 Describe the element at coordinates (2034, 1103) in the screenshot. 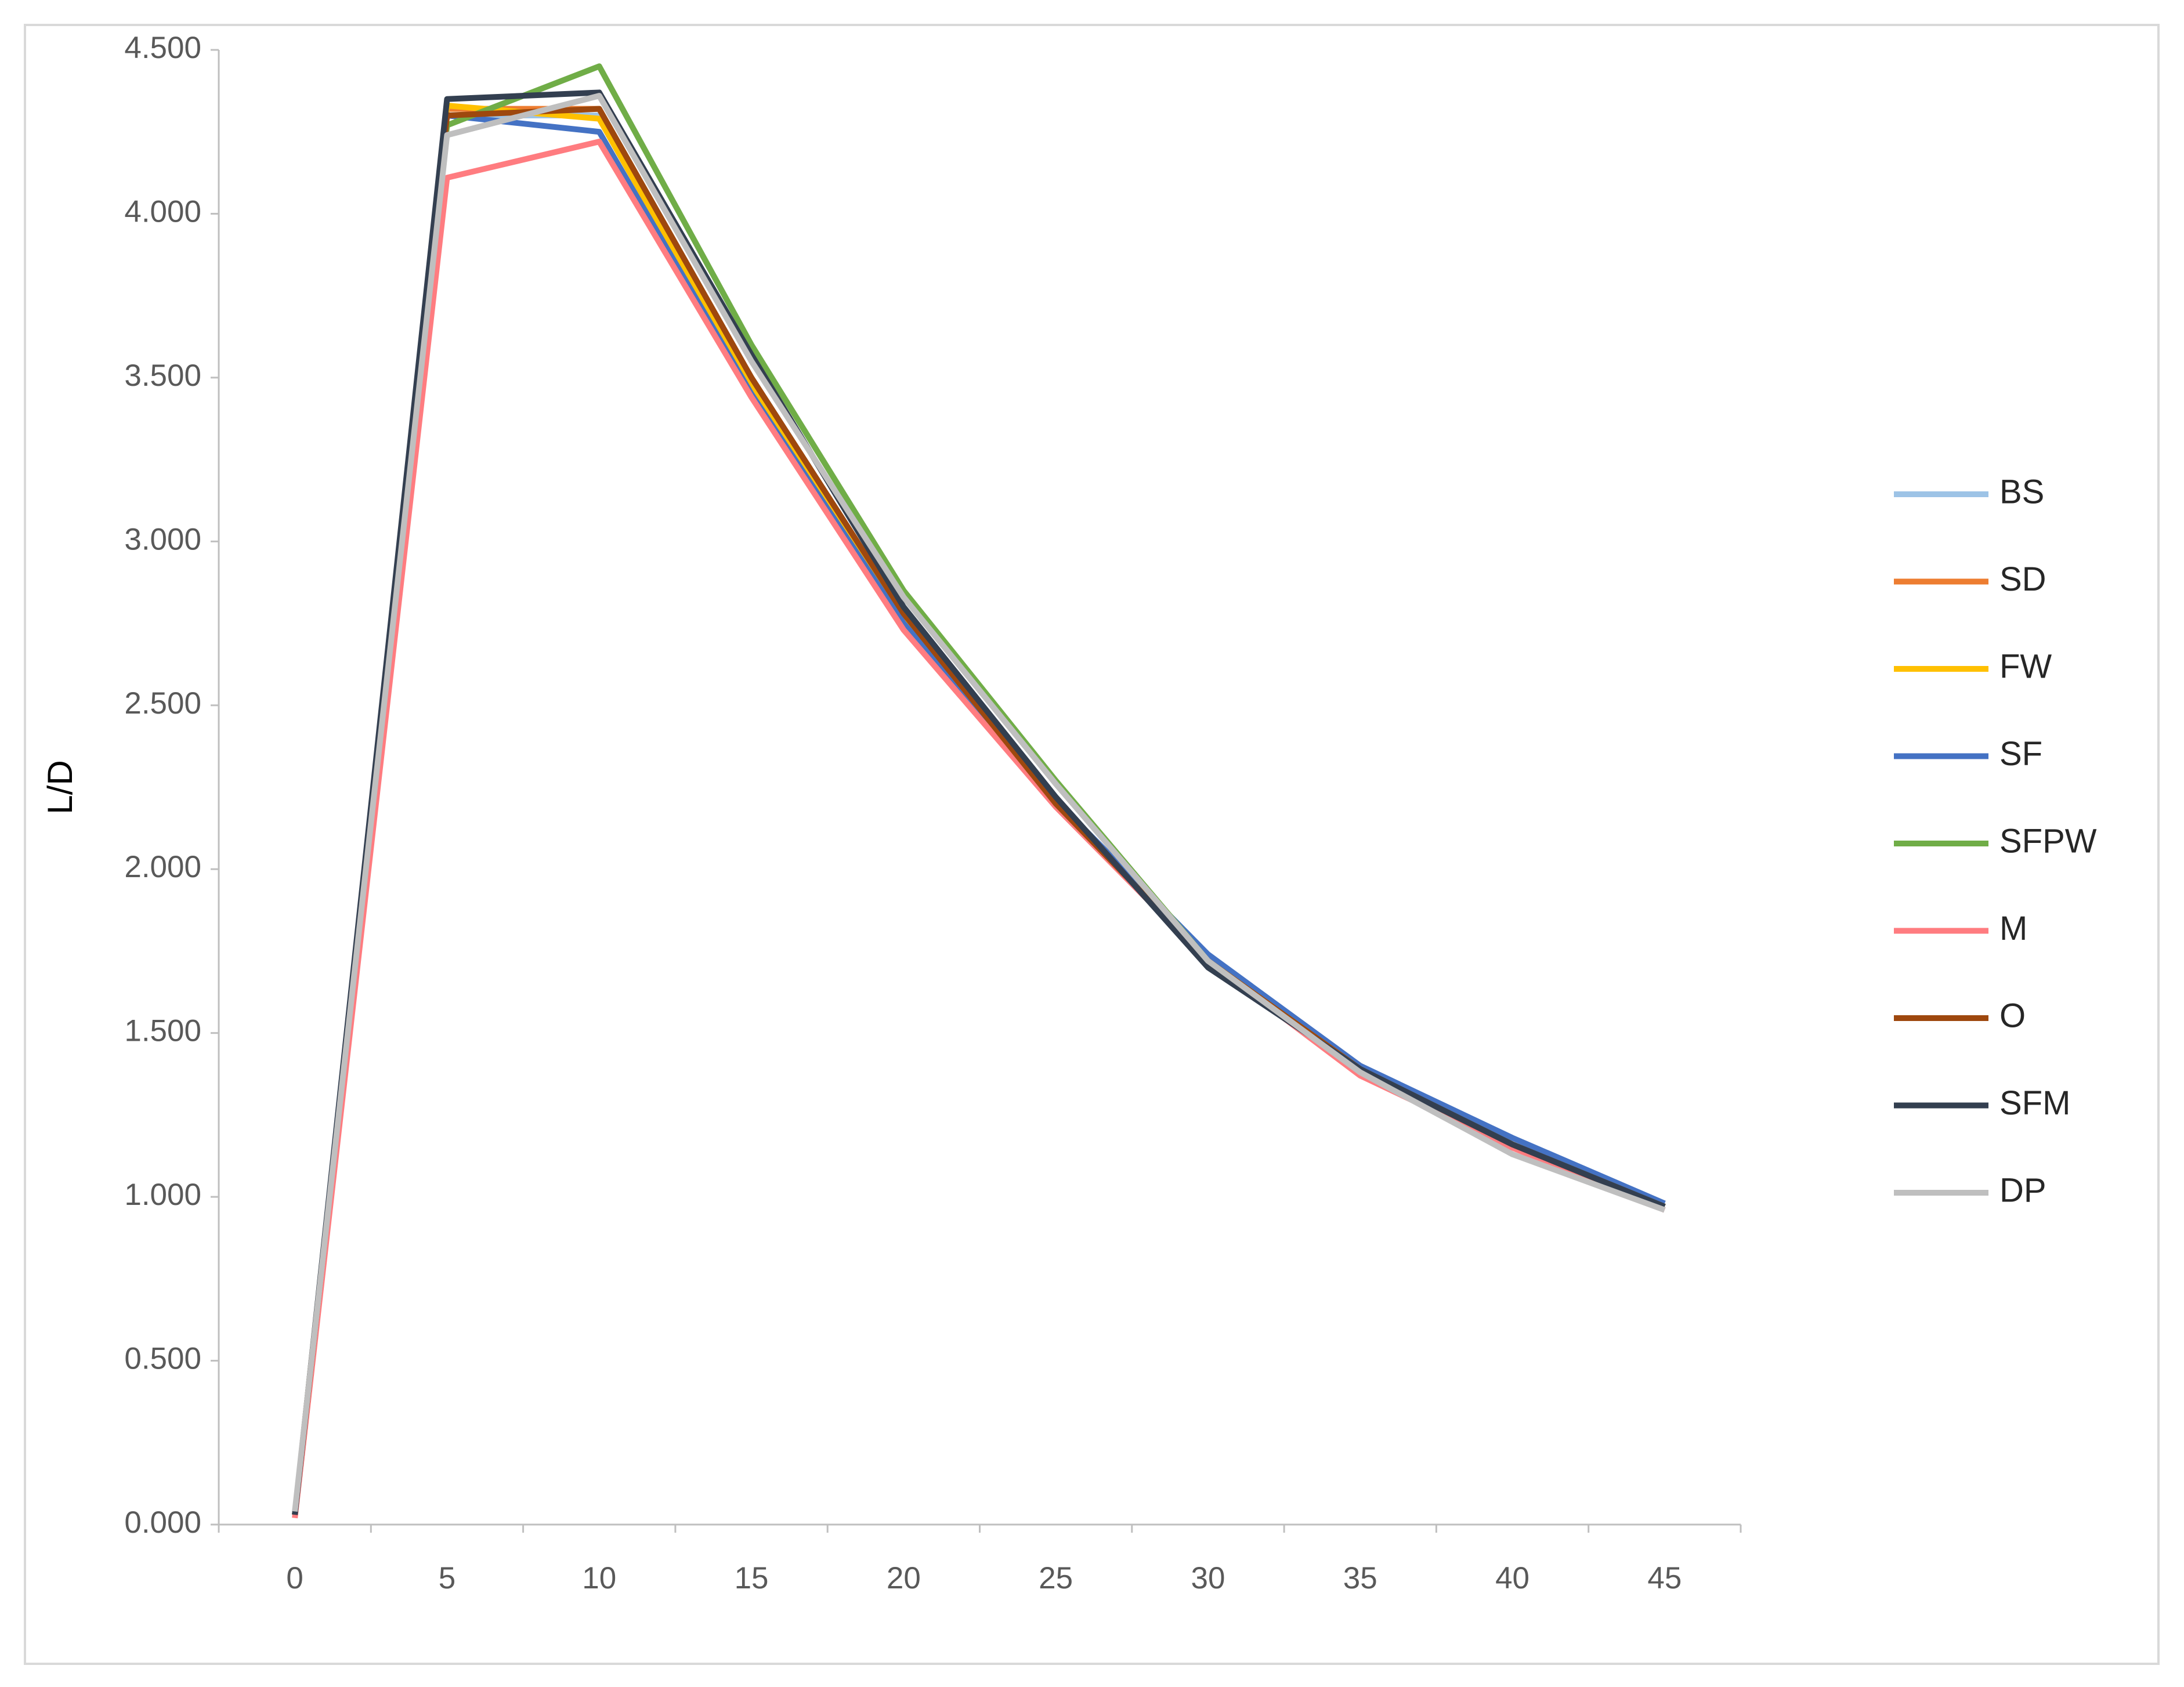

I see `legend-label: SFM` at that location.